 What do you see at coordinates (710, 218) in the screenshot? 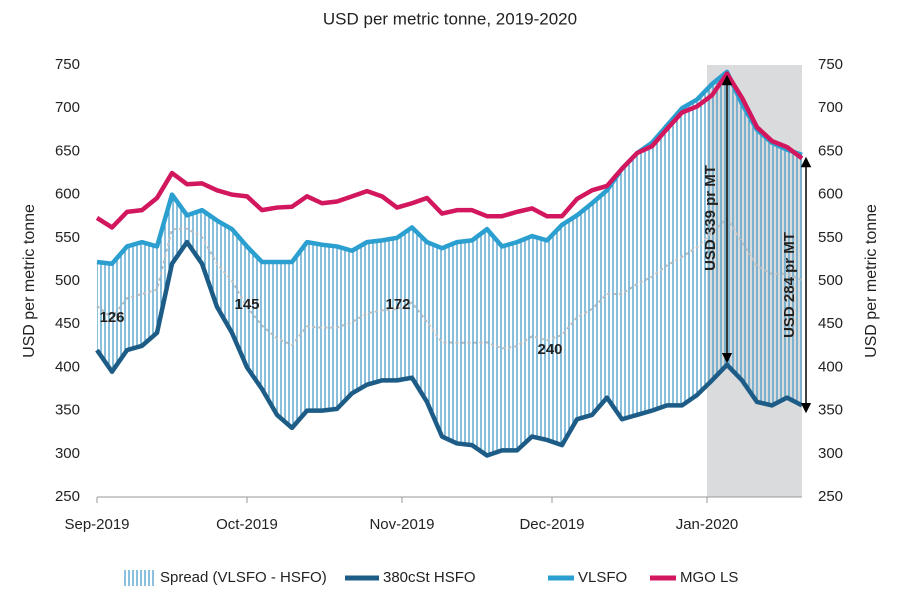
I see `annotation: USD 339 pr MT` at bounding box center [710, 218].